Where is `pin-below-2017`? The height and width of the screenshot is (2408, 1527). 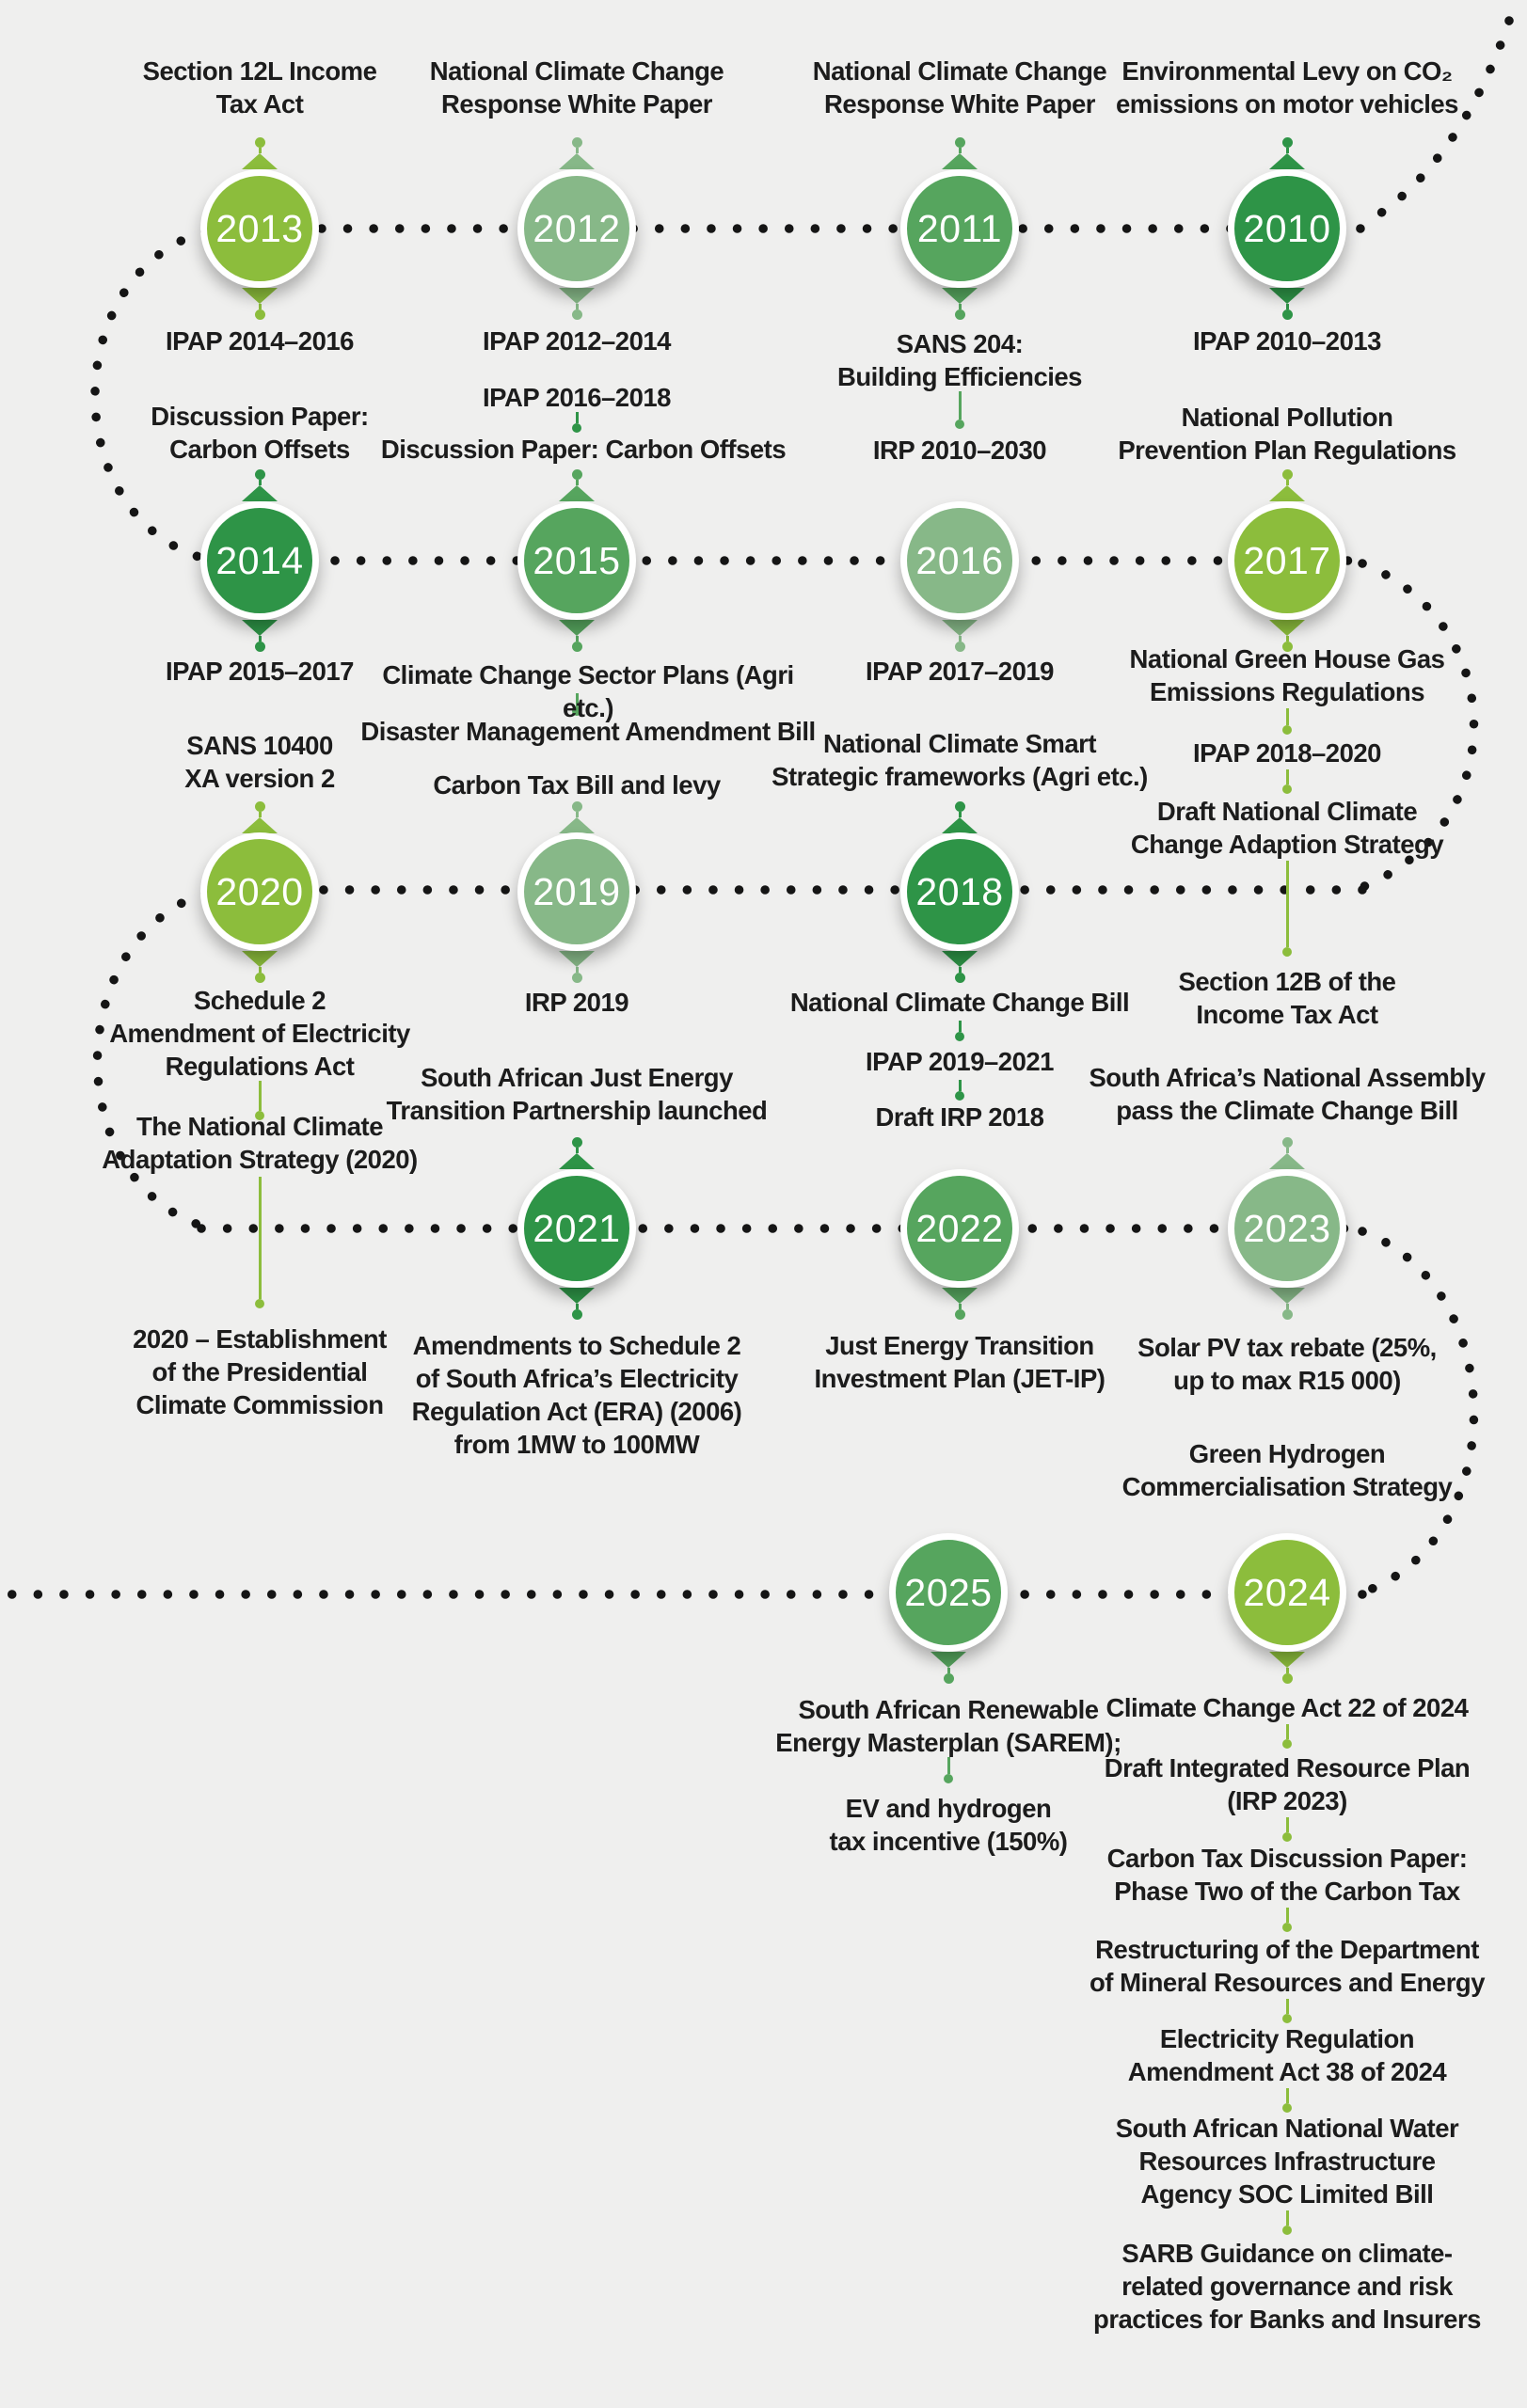 pin-below-2017 is located at coordinates (1287, 636).